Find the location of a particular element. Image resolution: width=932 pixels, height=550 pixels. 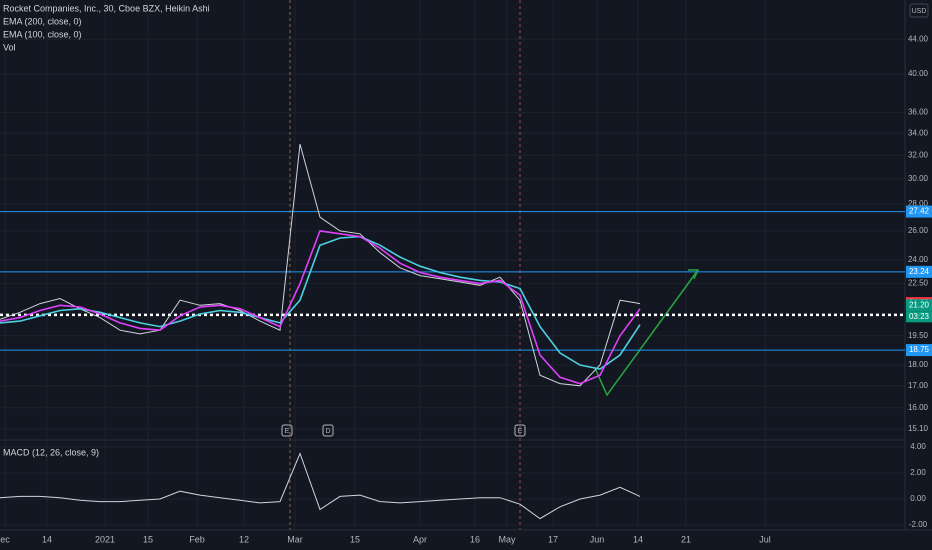

level-label: 21.20 is located at coordinates (919, 304).